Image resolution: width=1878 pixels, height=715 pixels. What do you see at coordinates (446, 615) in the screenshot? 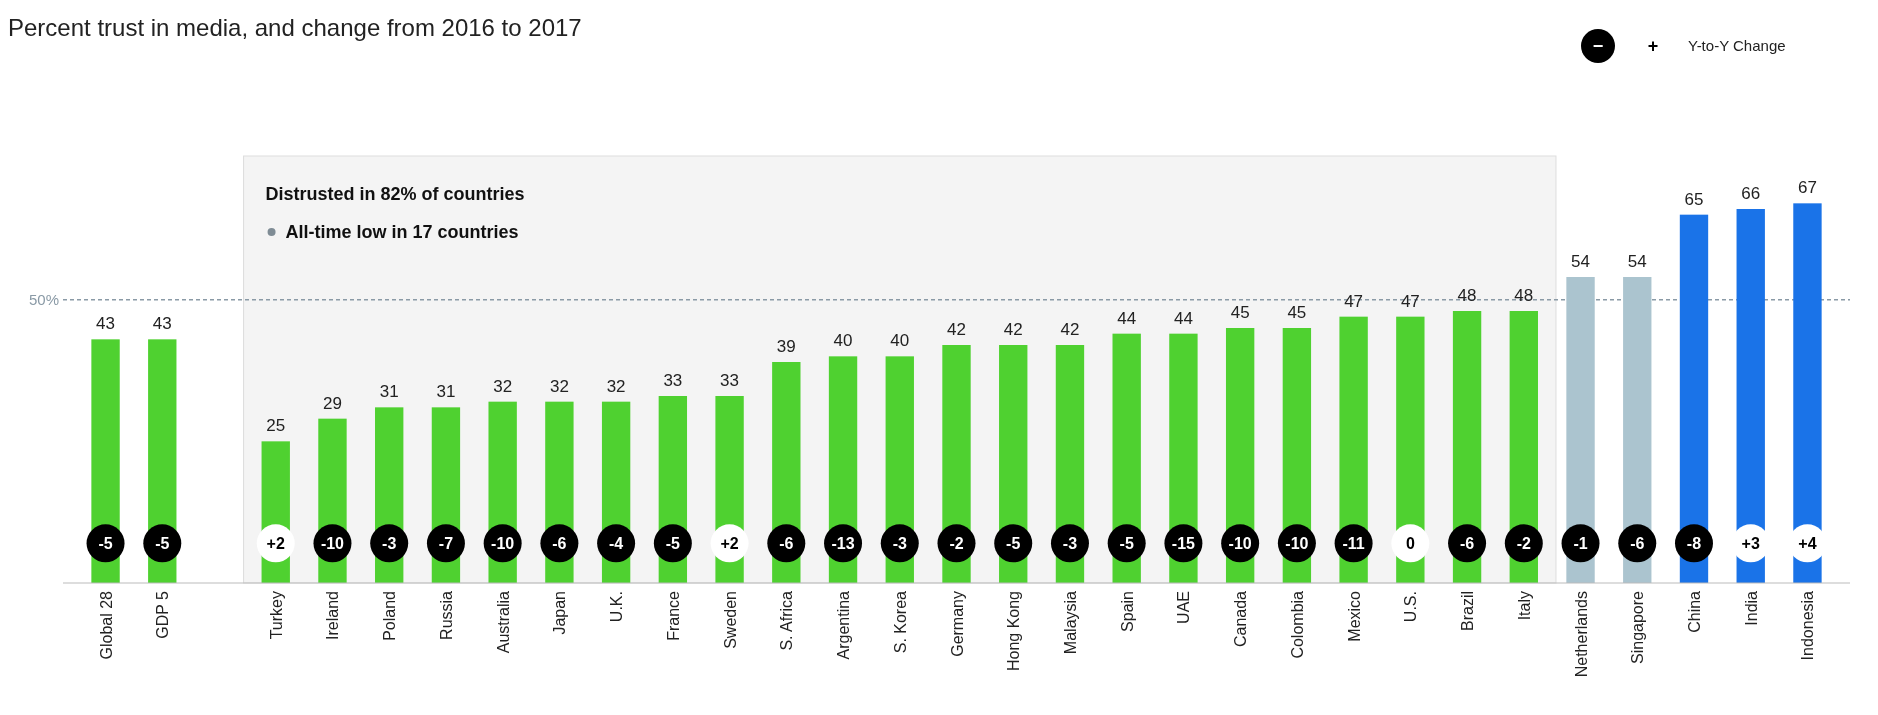
I see `x-tick-label: Russia` at bounding box center [446, 615].